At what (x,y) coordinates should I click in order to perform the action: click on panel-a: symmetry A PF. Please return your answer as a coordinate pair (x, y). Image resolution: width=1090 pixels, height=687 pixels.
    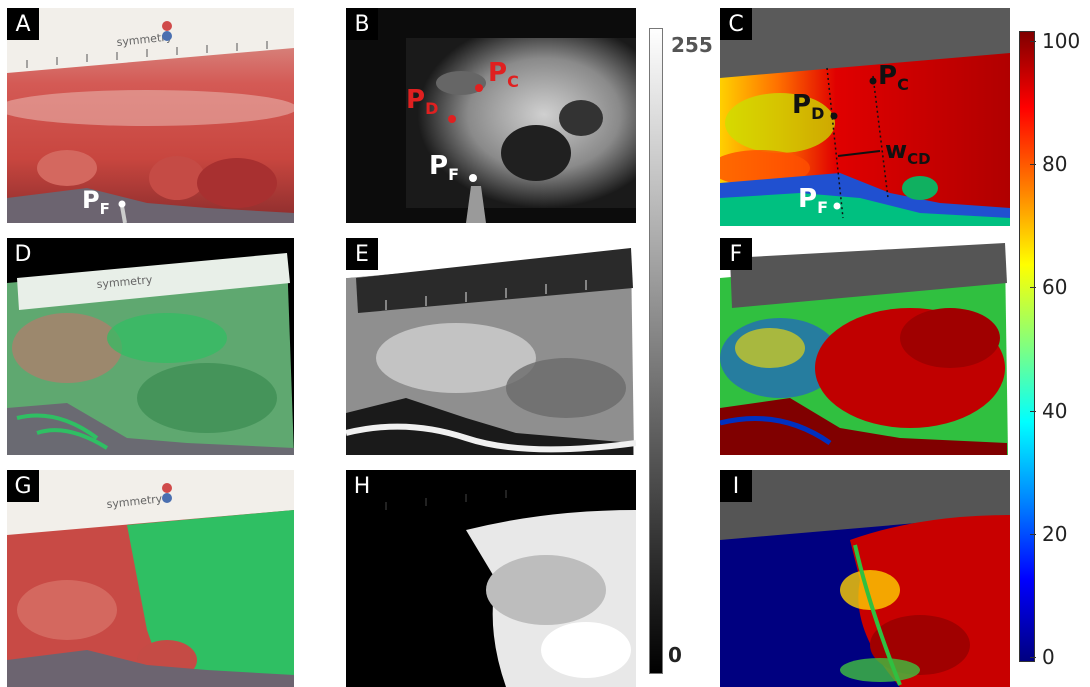
    Looking at the image, I should click on (150, 115).